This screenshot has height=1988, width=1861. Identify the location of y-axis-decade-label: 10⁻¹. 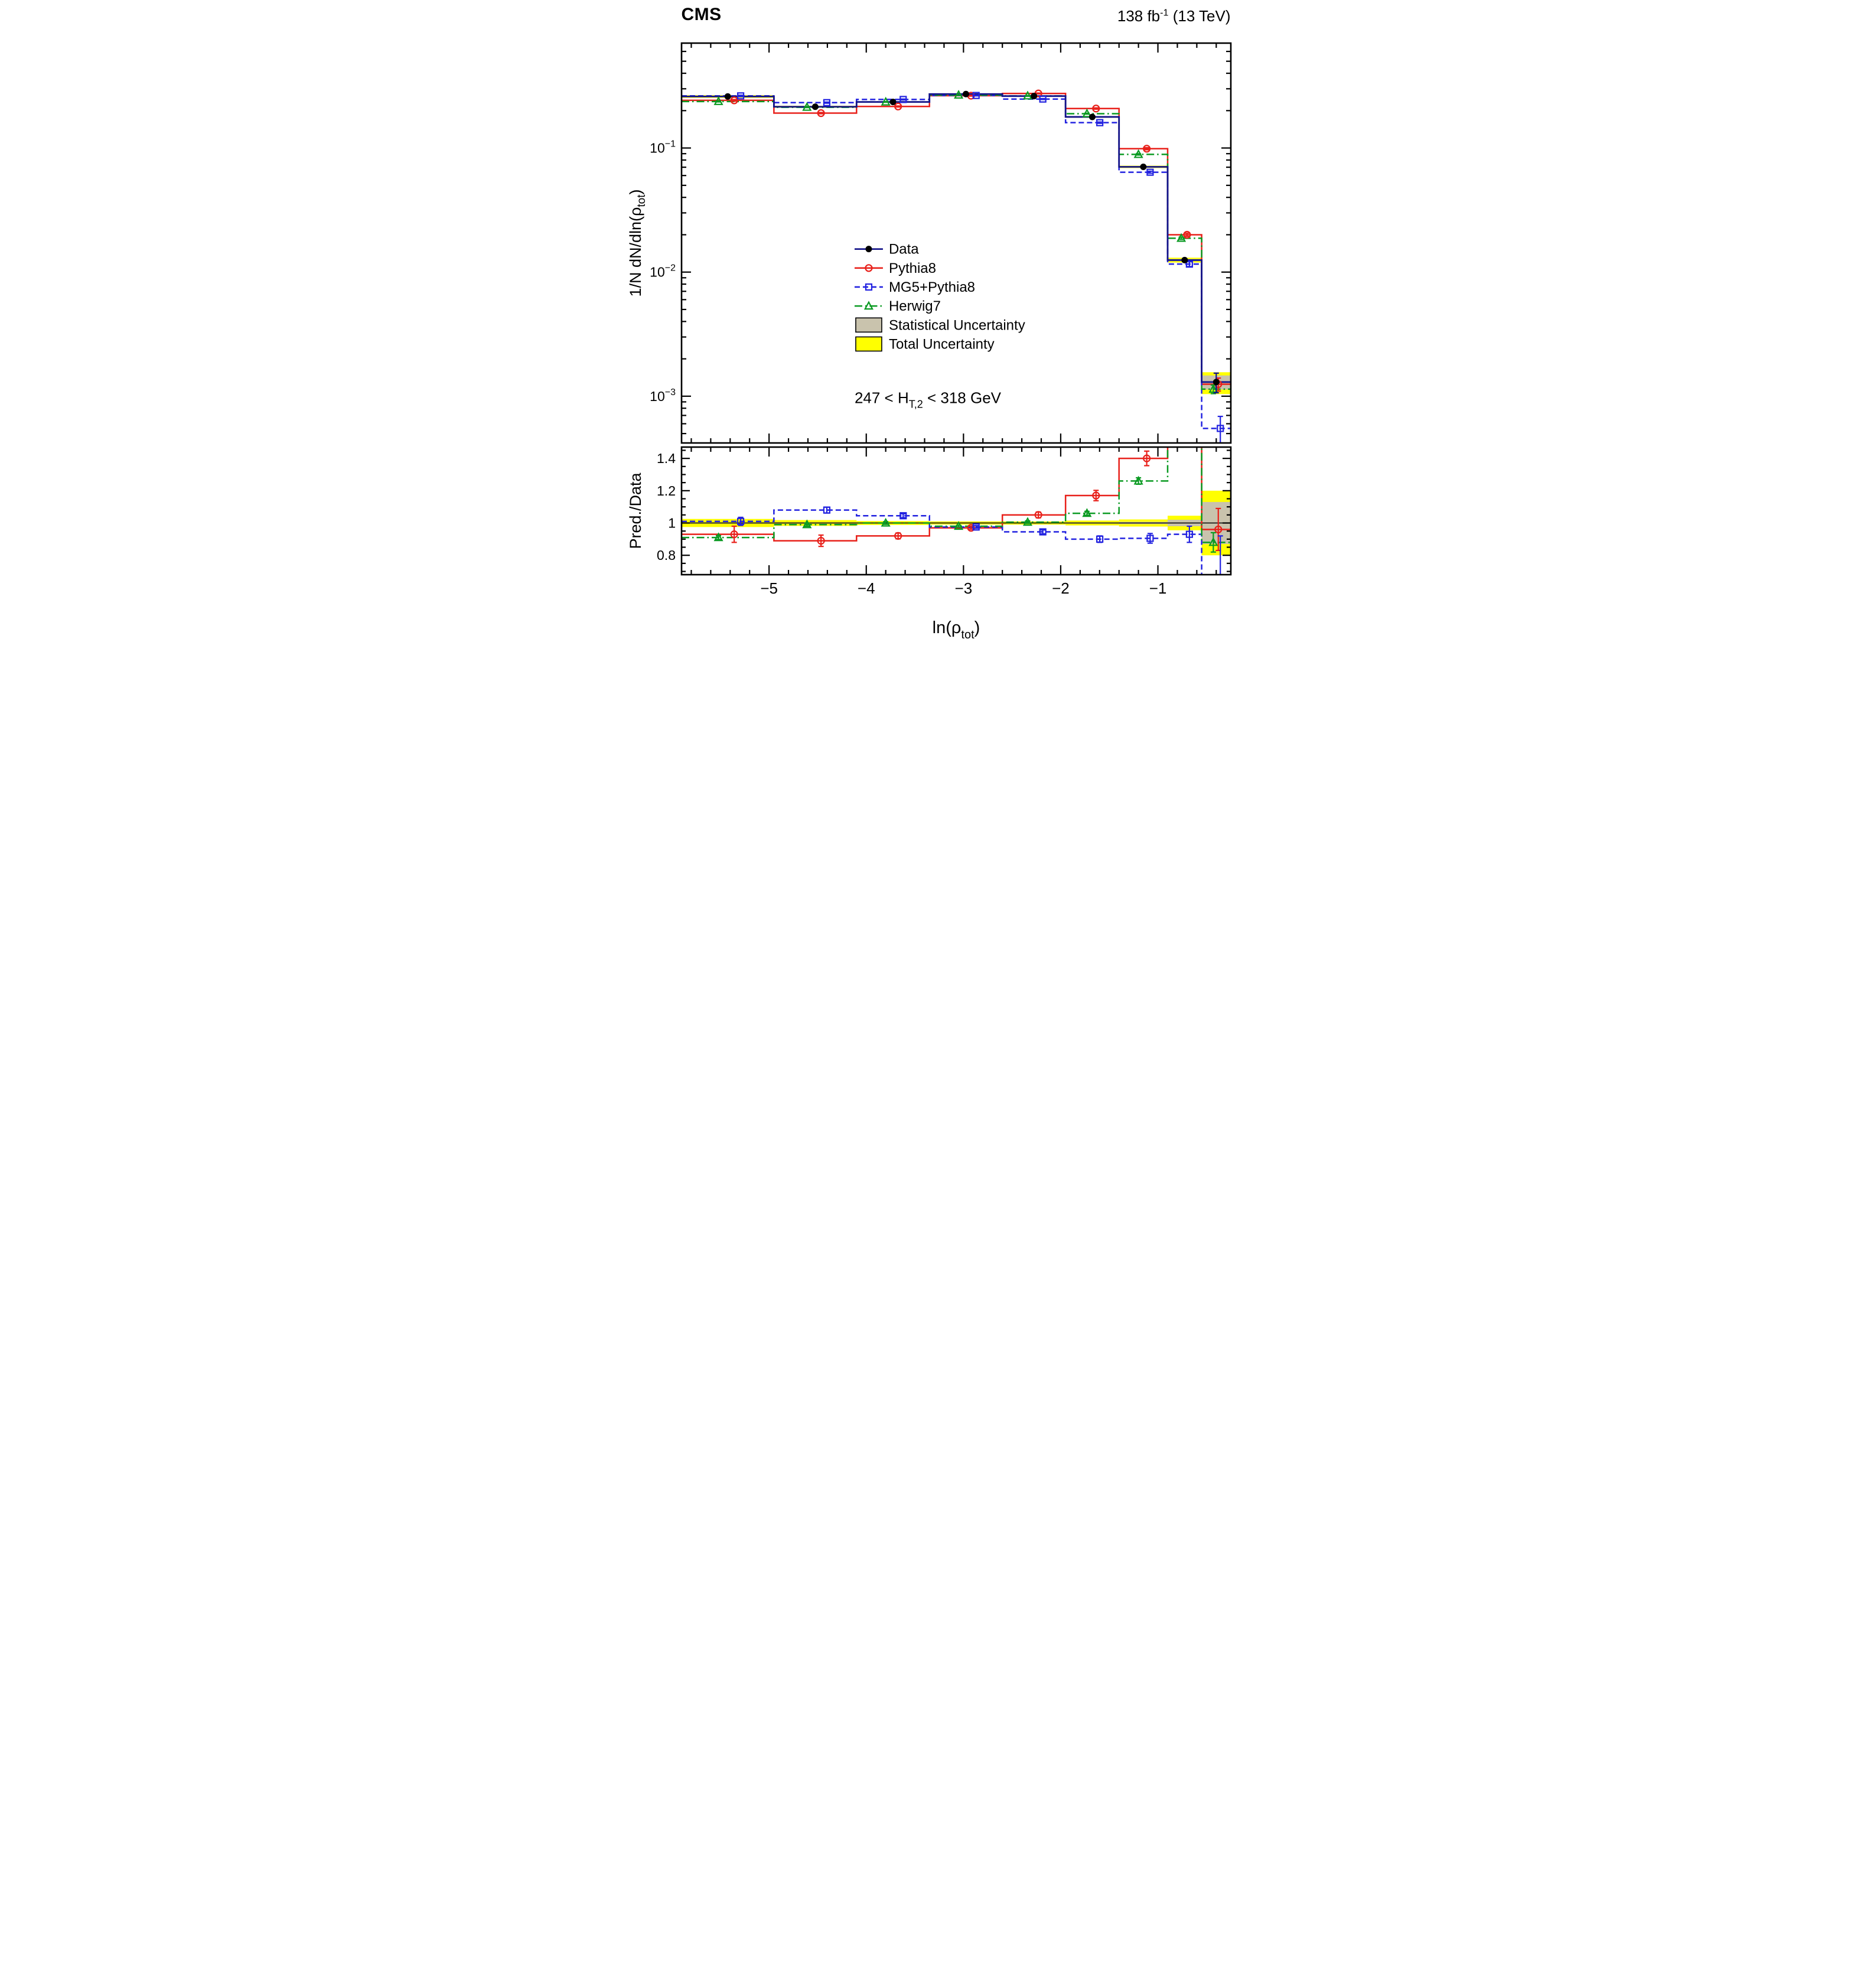
(663, 147).